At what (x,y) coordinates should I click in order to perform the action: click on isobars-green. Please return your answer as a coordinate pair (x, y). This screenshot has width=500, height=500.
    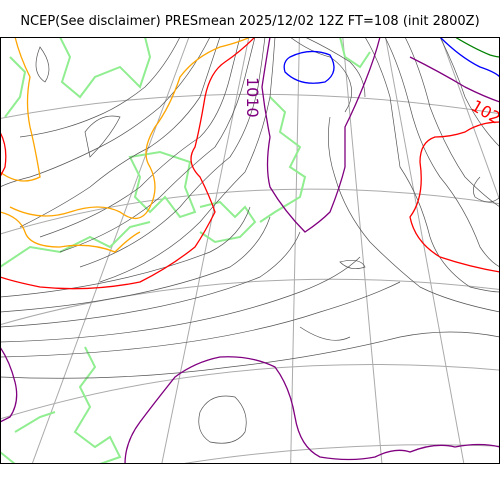
    Looking at the image, I should click on (477, 47).